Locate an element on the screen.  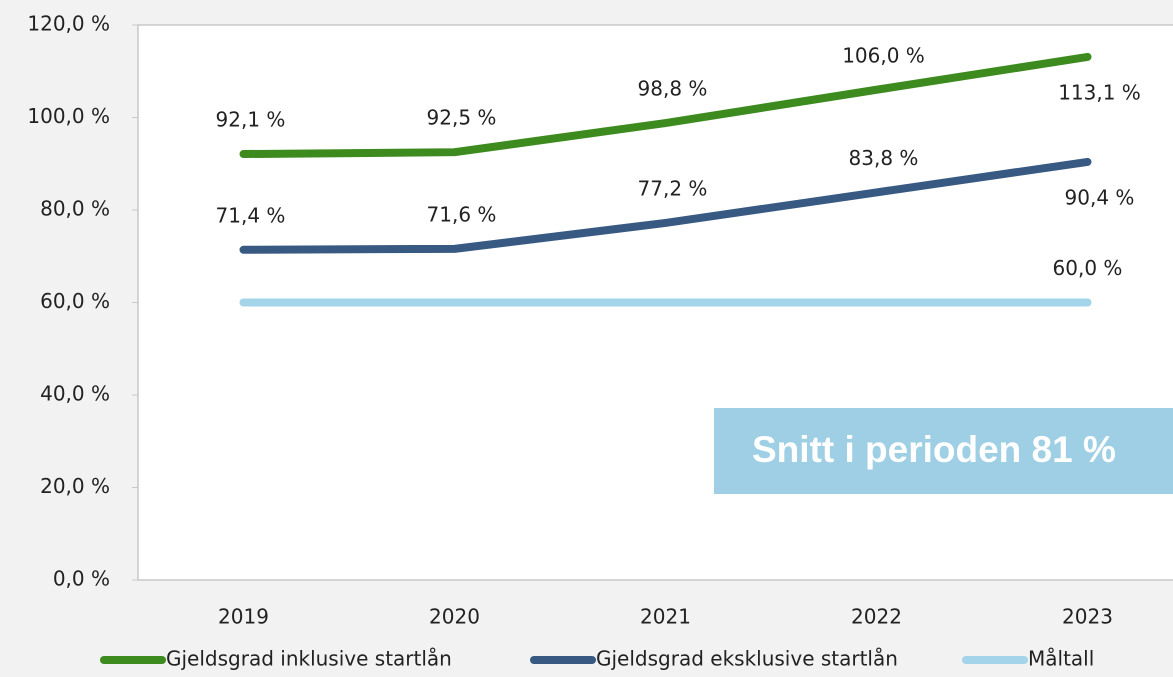
y-tick-label: 60,0 % is located at coordinates (75, 301).